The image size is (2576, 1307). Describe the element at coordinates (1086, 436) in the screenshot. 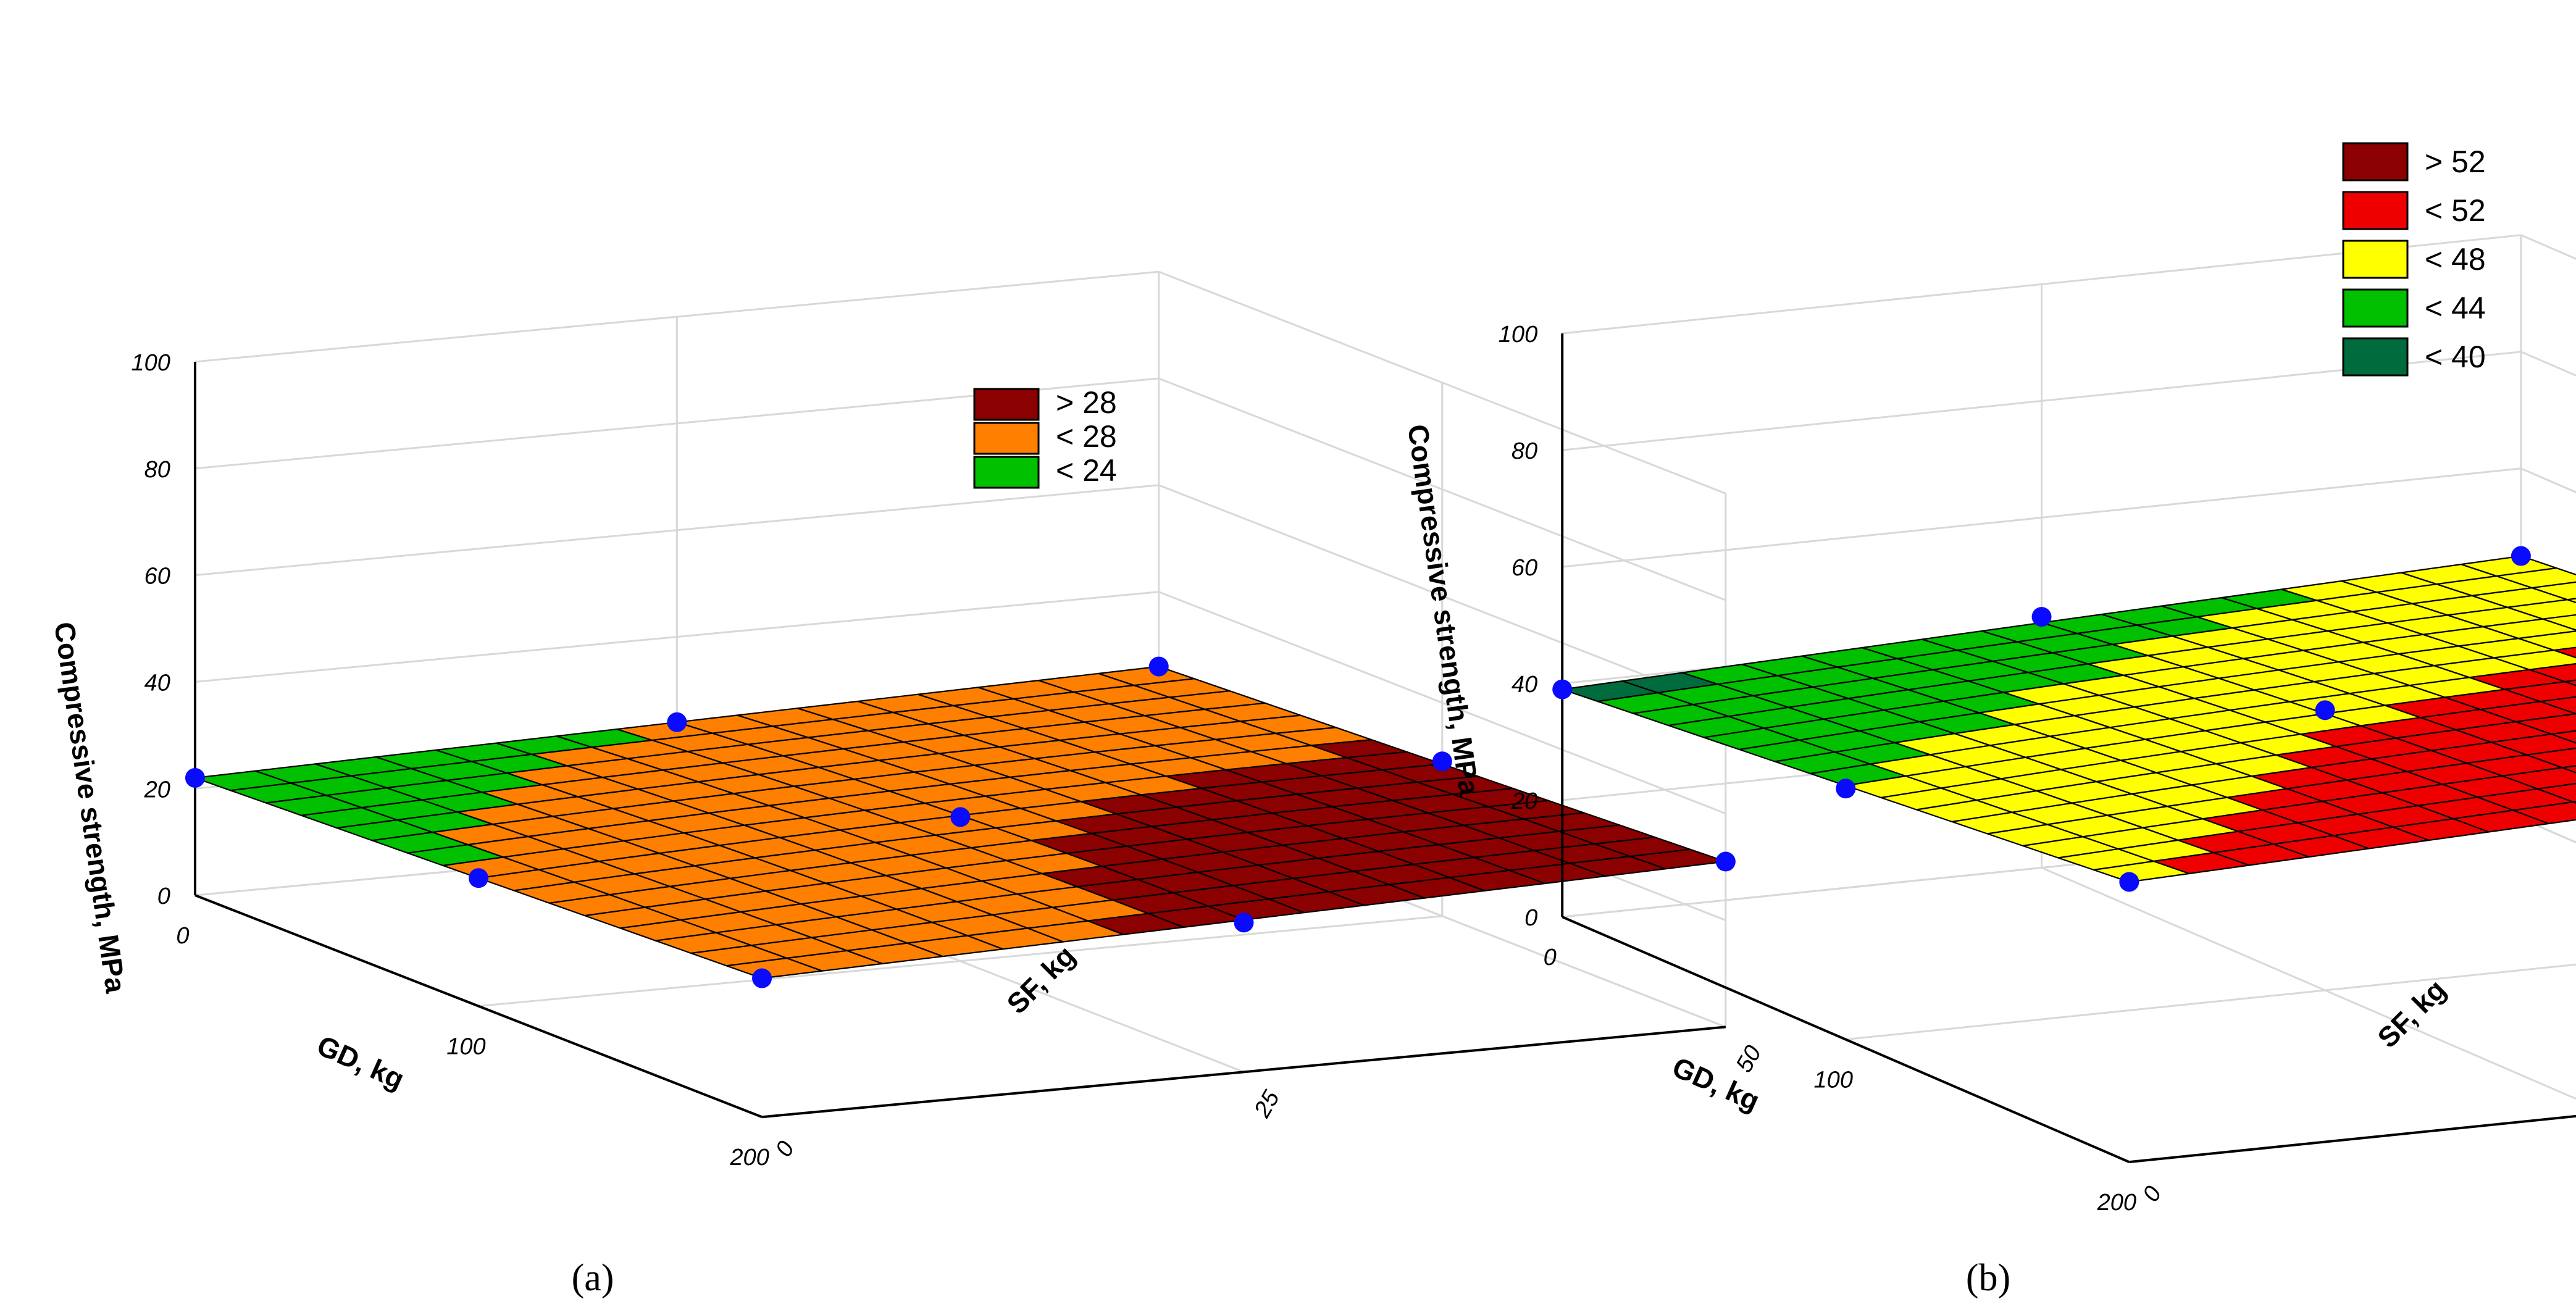

I see `legend-label: < 28` at that location.